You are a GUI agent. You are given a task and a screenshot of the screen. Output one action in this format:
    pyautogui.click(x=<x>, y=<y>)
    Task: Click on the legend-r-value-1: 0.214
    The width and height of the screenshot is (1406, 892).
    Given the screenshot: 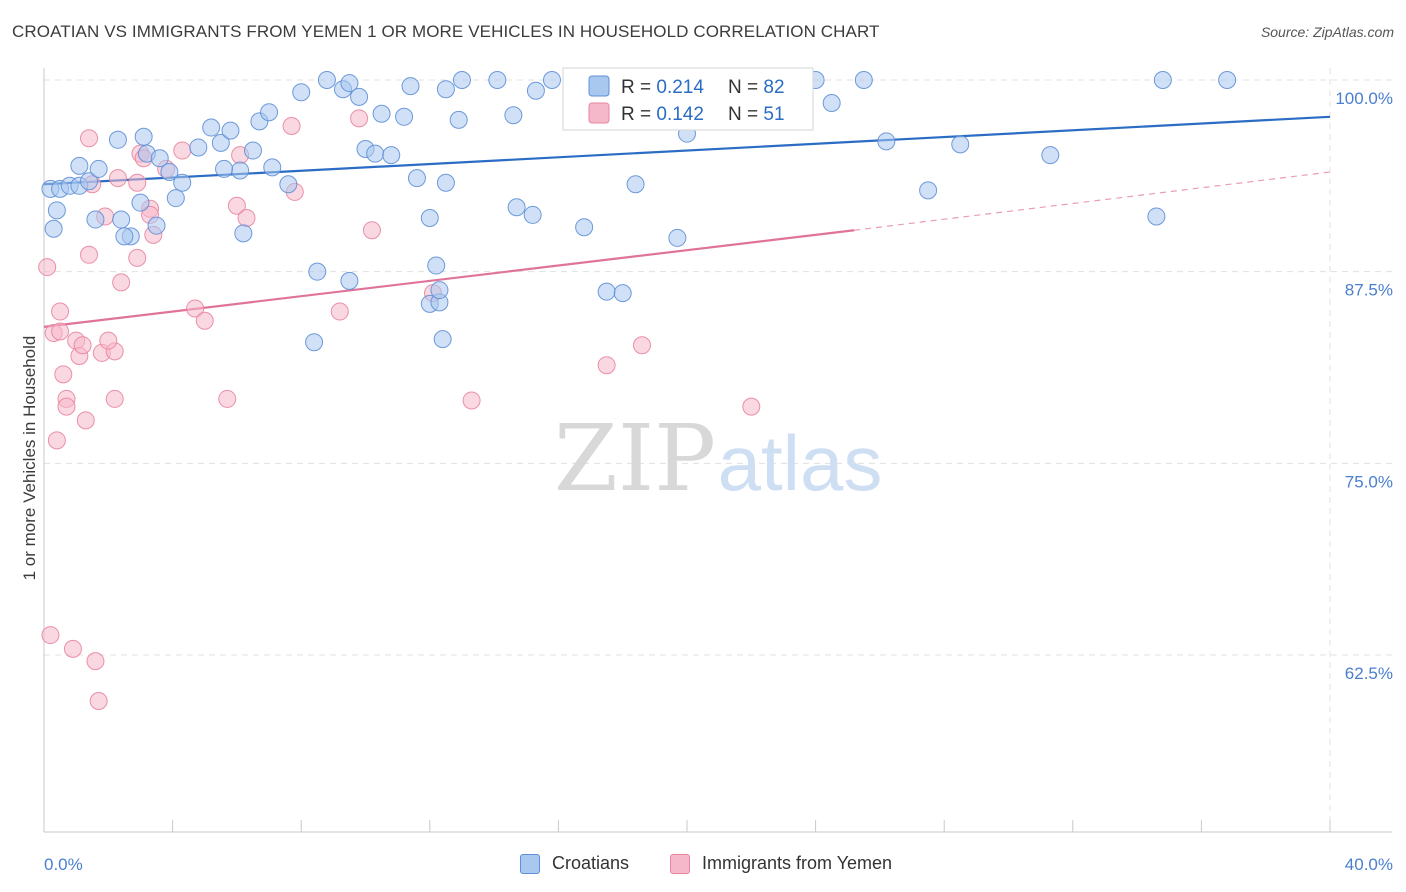 What is the action you would take?
    pyautogui.click(x=680, y=87)
    